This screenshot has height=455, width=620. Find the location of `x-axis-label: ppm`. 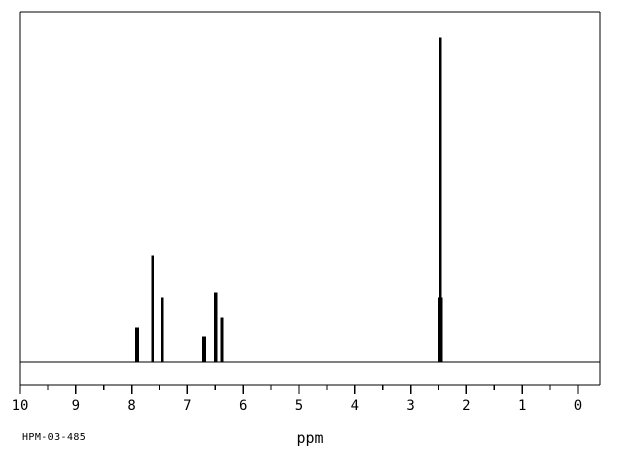

x-axis-label: ppm is located at coordinates (309, 438).